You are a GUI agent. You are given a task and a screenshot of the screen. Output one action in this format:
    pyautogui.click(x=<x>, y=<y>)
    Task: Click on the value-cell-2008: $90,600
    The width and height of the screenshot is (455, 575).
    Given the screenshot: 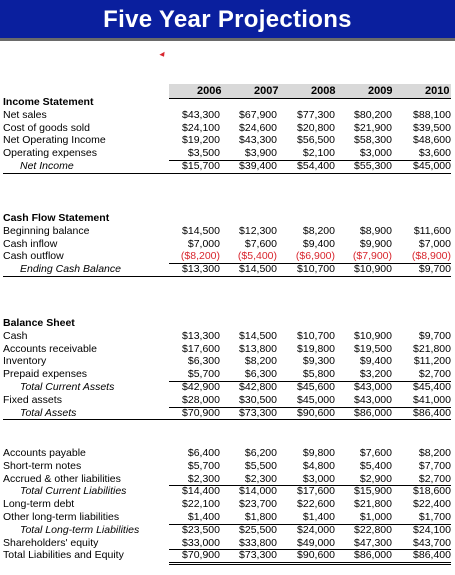 What is the action you would take?
    pyautogui.click(x=316, y=555)
    